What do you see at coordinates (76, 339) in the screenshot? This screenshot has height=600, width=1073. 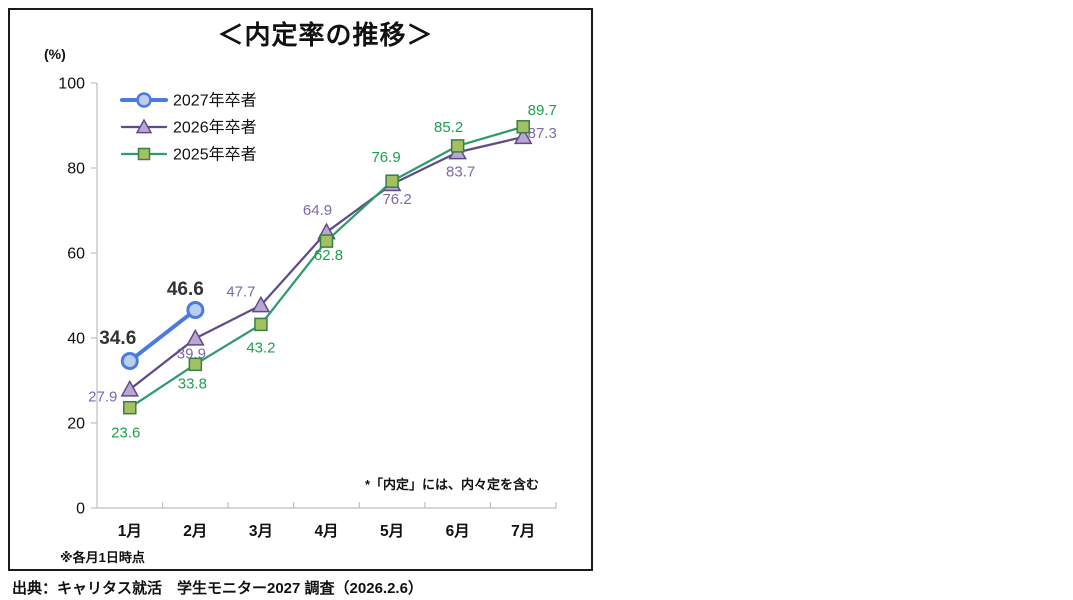 I see `y-tick-label: 40` at bounding box center [76, 339].